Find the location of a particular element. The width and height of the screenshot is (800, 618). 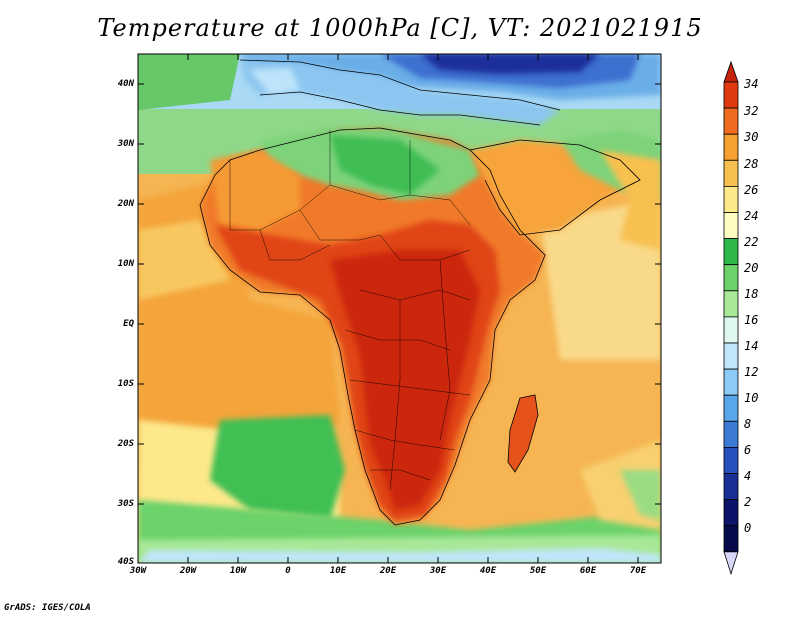

colorbar-label: 10 is located at coordinates (751, 398).